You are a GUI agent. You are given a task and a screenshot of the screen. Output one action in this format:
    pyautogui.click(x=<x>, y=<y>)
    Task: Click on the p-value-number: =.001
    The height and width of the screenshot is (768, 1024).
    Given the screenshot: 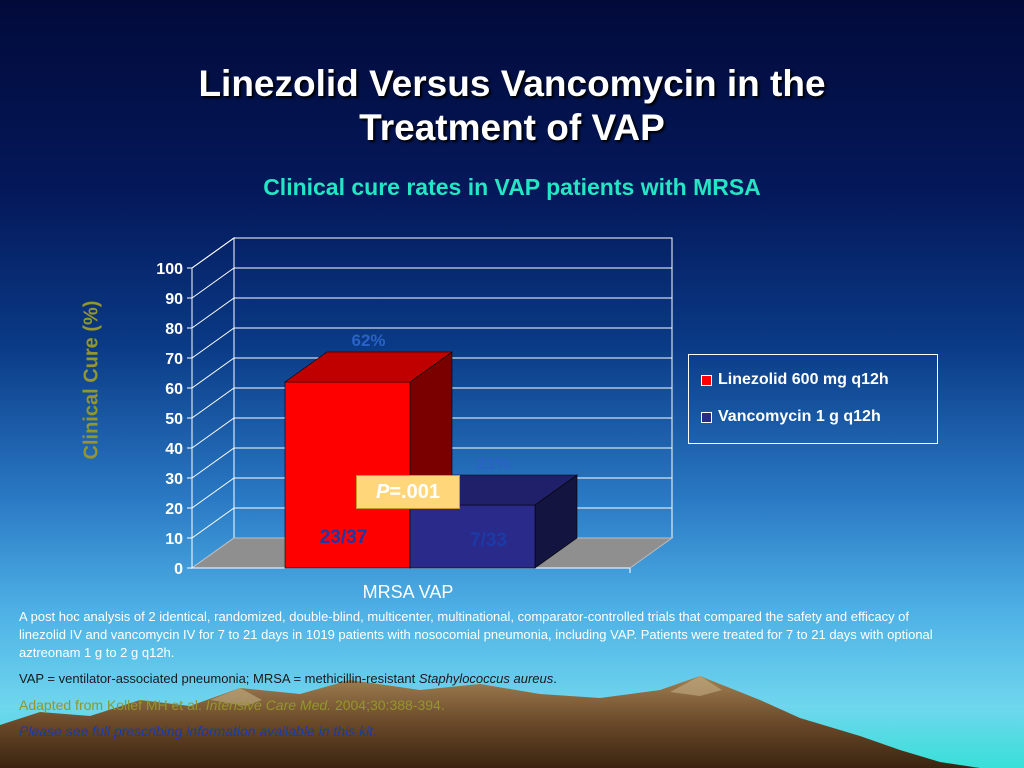 What is the action you would take?
    pyautogui.click(x=414, y=491)
    